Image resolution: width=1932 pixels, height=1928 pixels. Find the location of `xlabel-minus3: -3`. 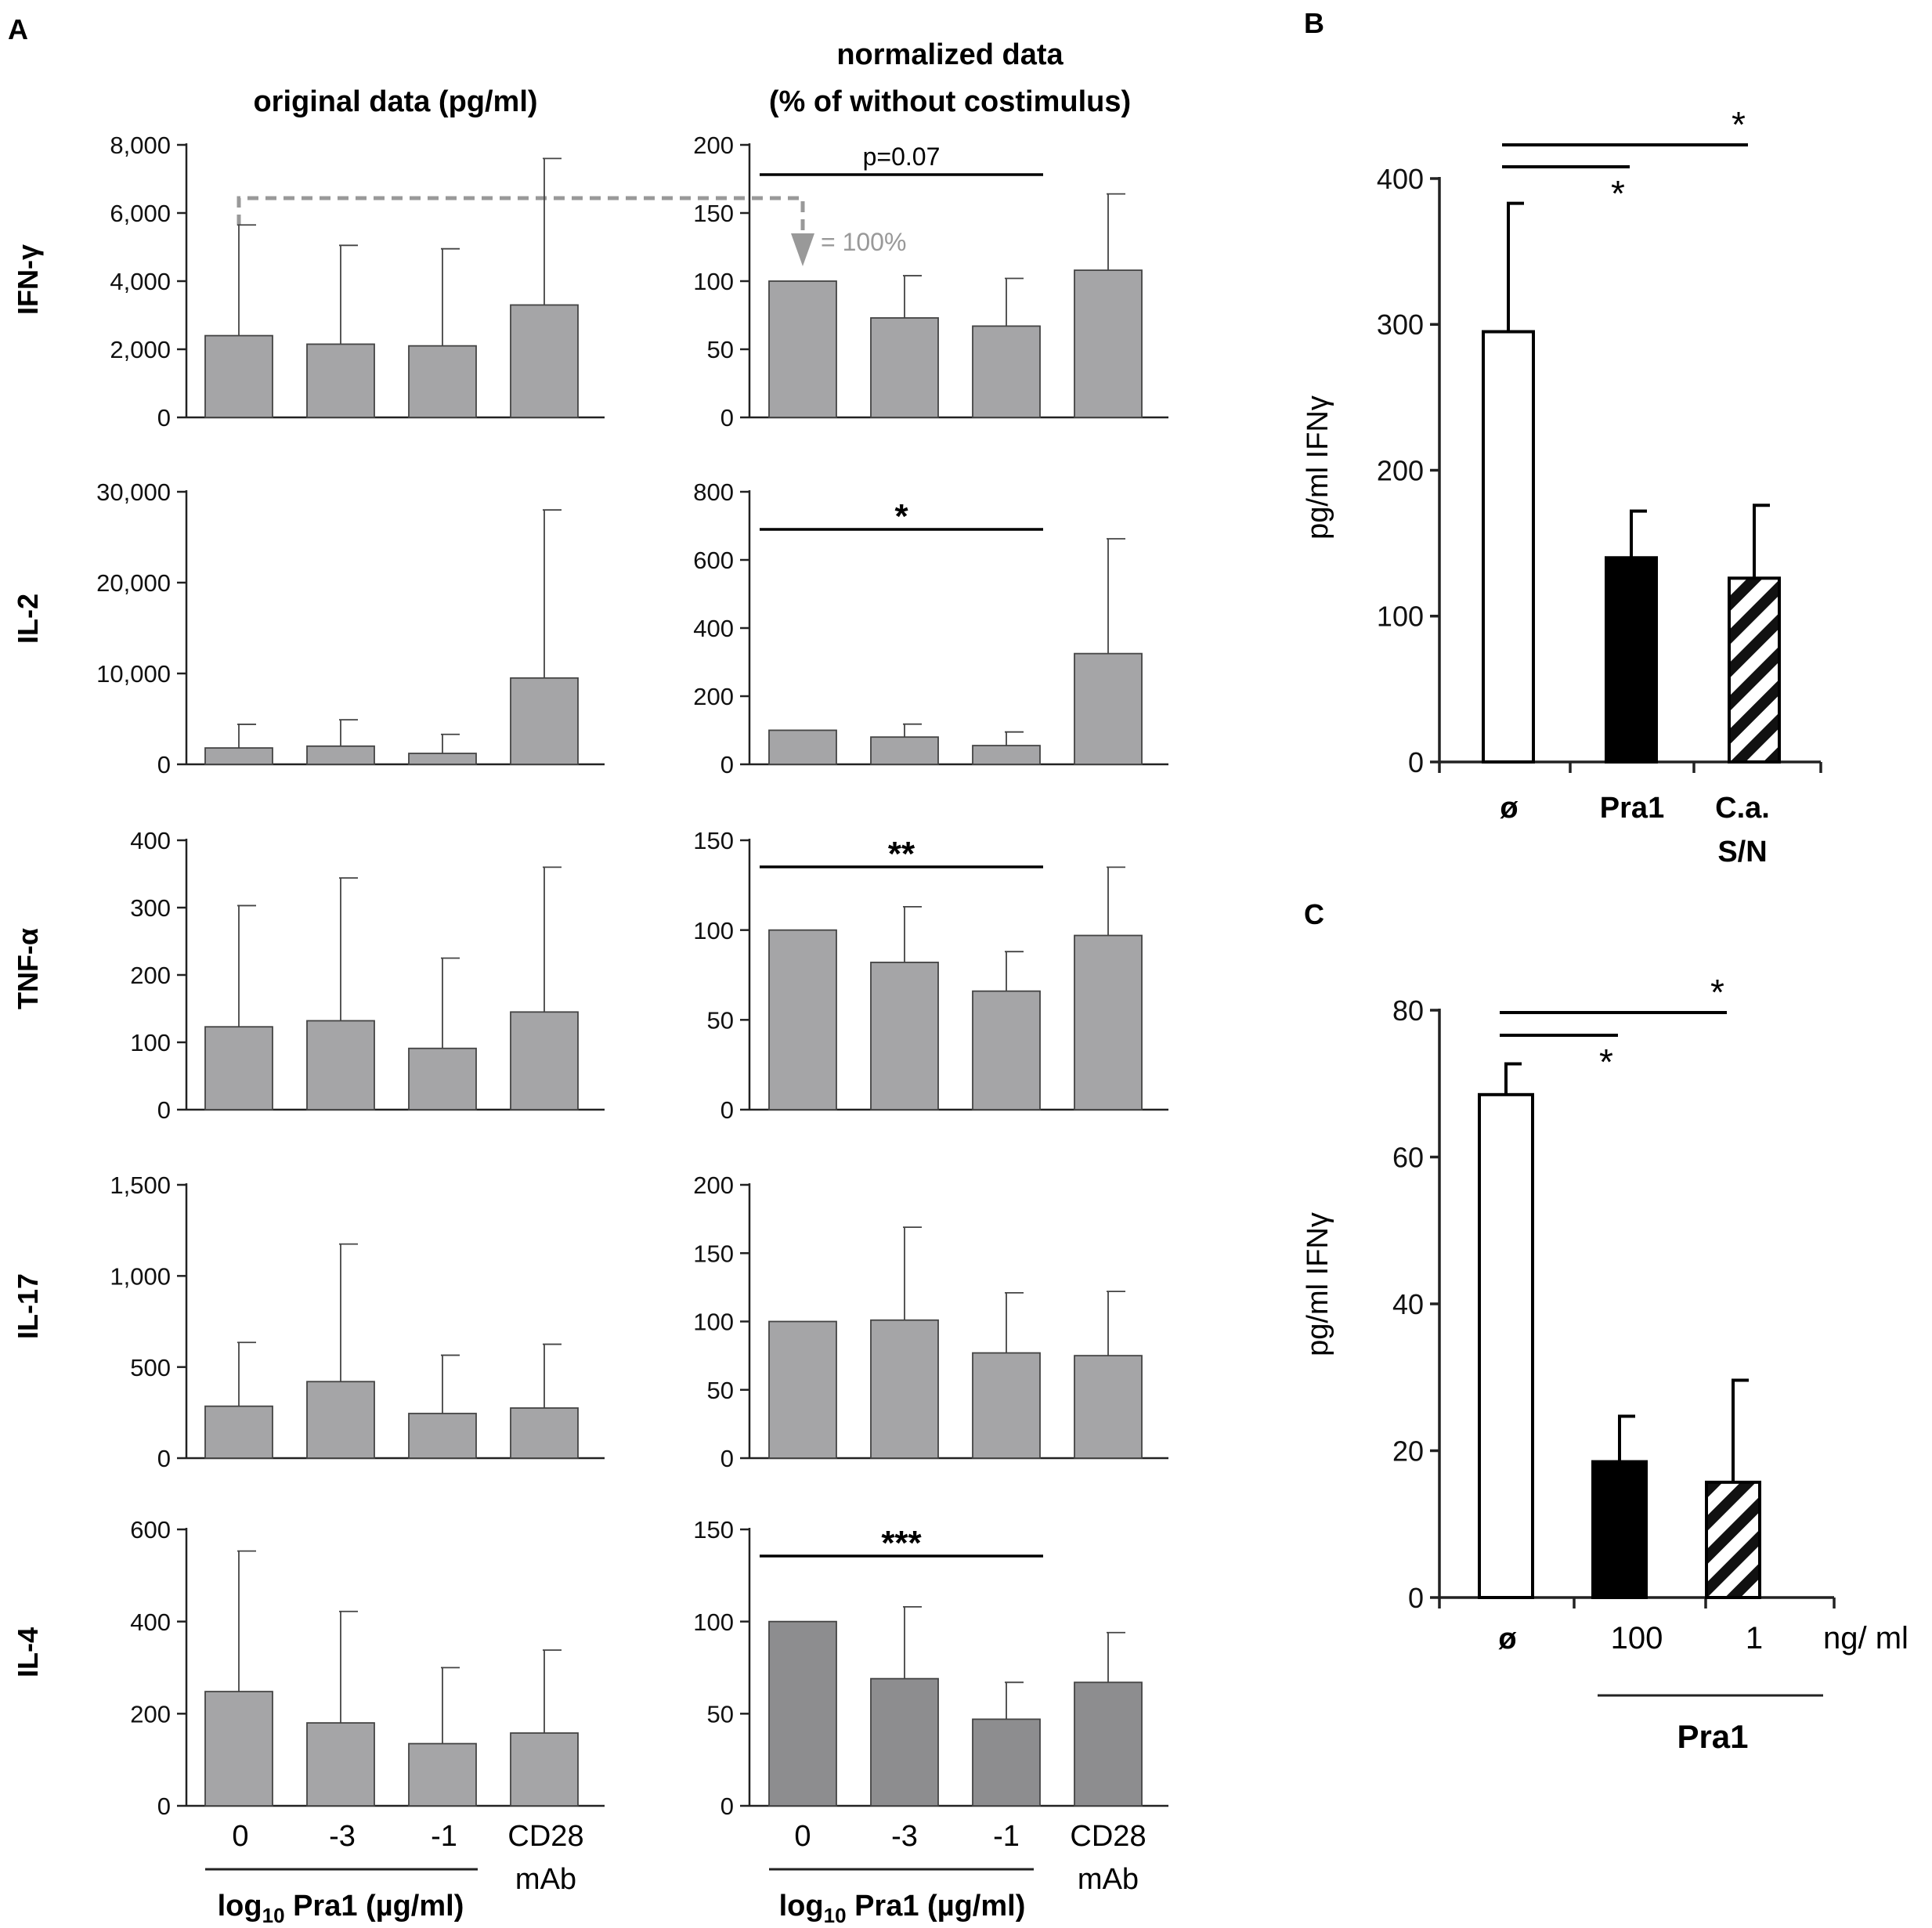

xlabel-minus3: -3 is located at coordinates (905, 1837).